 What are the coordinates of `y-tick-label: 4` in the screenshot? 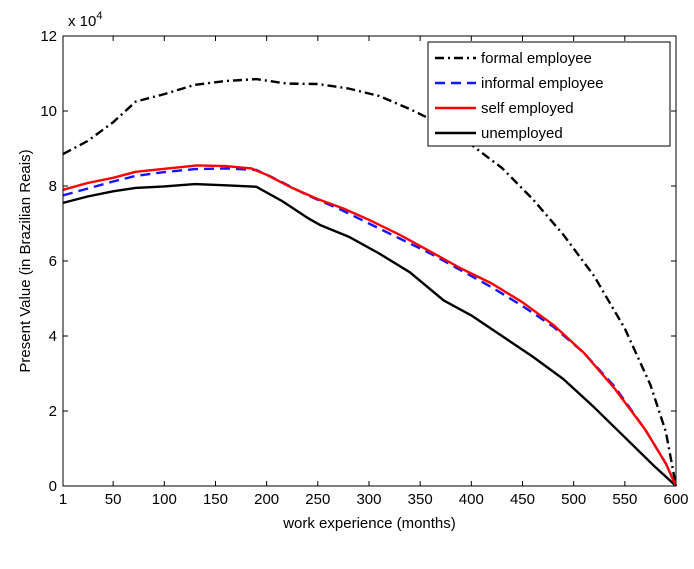 It's located at (53, 336).